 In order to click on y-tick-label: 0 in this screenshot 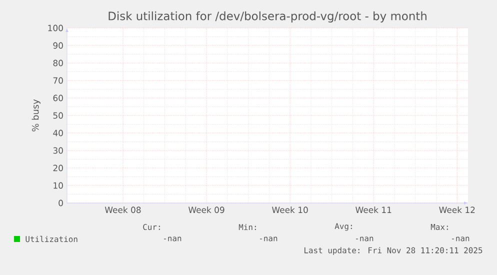, I will do `click(60, 203)`.